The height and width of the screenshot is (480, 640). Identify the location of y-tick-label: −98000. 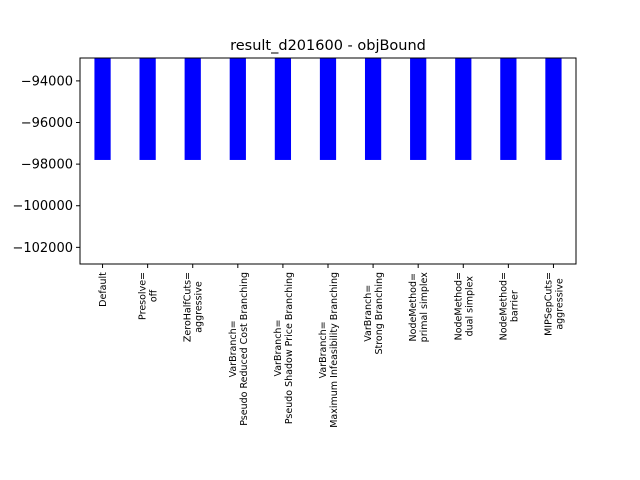
(47, 165).